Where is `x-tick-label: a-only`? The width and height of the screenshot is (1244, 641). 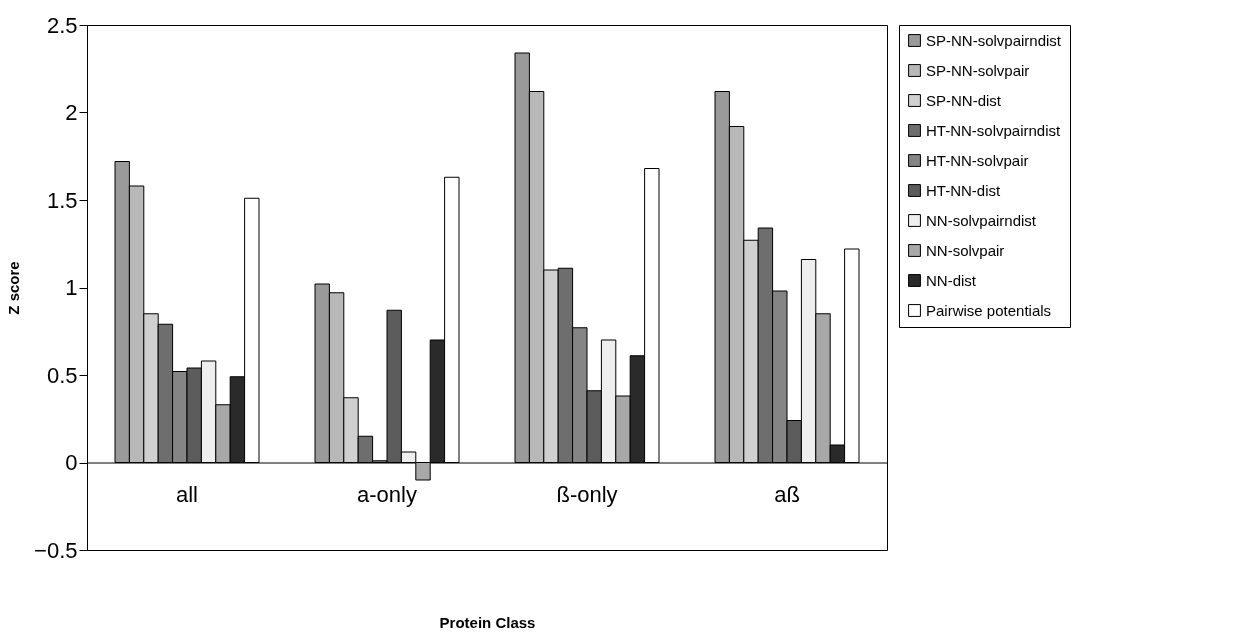 x-tick-label: a-only is located at coordinates (387, 494).